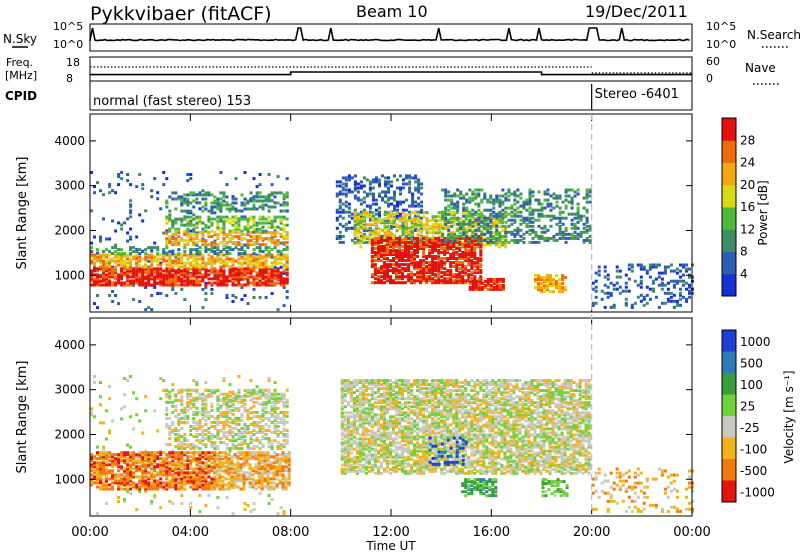 The width and height of the screenshot is (800, 554). I want to click on freq-label-1: Freq., so click(19, 62).